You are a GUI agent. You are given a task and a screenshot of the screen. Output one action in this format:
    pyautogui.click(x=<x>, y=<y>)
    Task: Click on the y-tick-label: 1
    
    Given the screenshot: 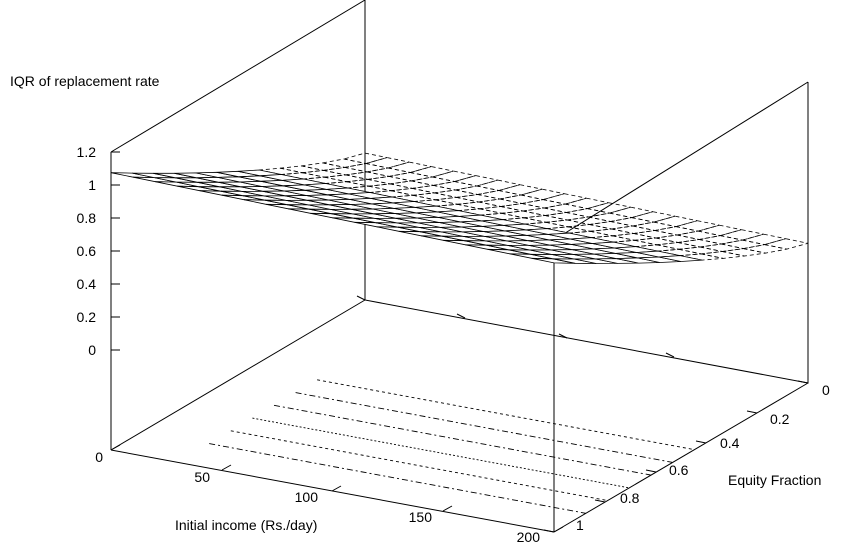 What is the action you would take?
    pyautogui.click(x=580, y=525)
    